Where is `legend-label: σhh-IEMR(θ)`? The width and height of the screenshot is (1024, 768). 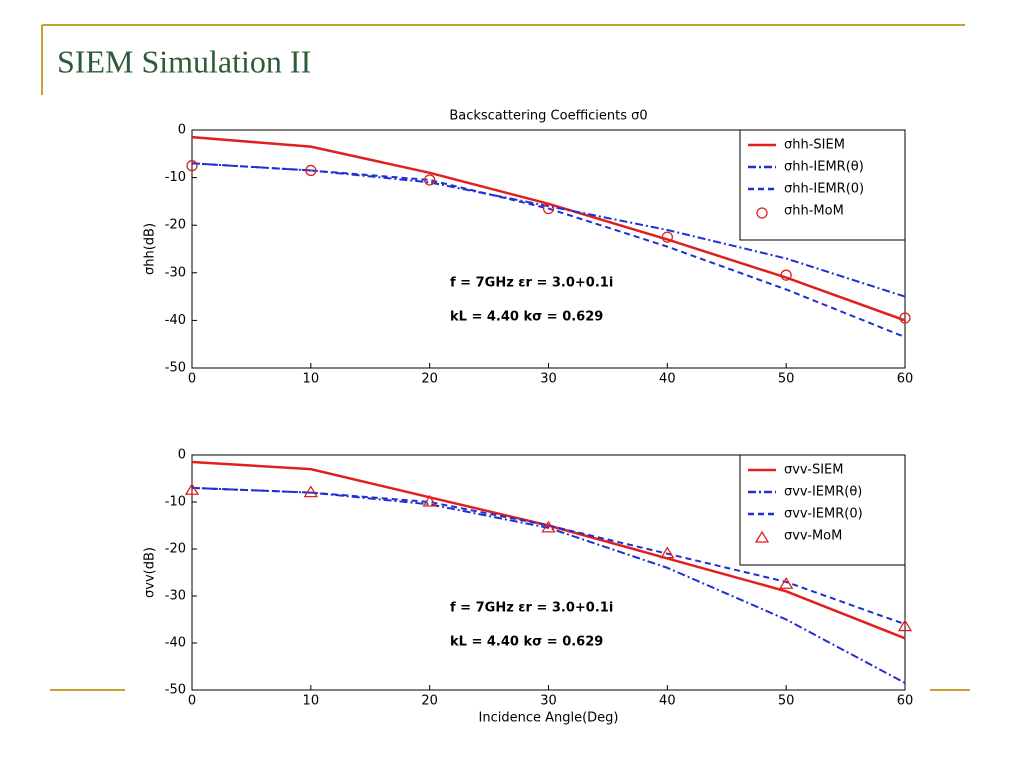 legend-label: σhh-IEMR(θ) is located at coordinates (824, 167).